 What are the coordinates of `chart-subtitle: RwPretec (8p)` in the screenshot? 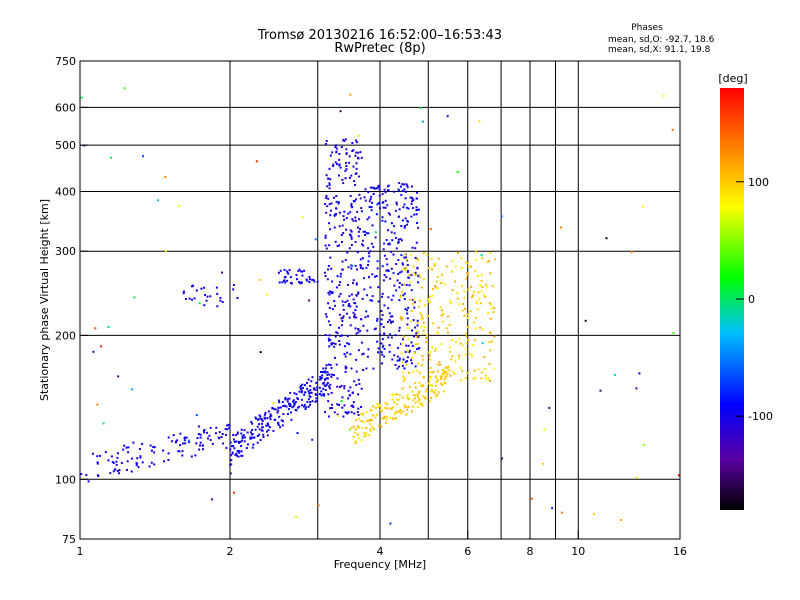 It's located at (379, 48).